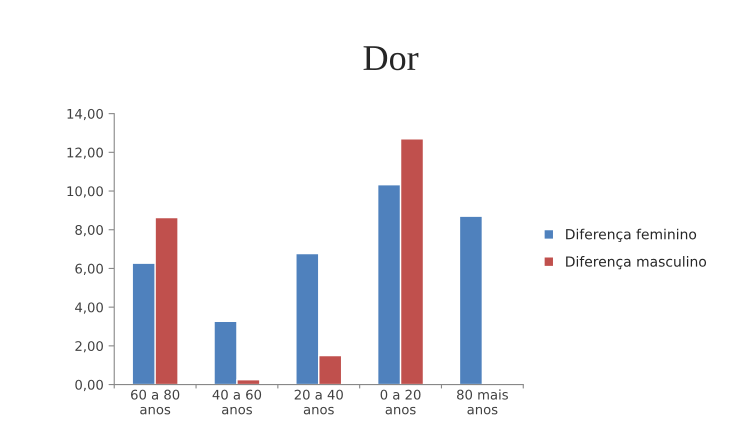 Image resolution: width=737 pixels, height=437 pixels. What do you see at coordinates (631, 235) in the screenshot?
I see `legend-label: Diferença feminino` at bounding box center [631, 235].